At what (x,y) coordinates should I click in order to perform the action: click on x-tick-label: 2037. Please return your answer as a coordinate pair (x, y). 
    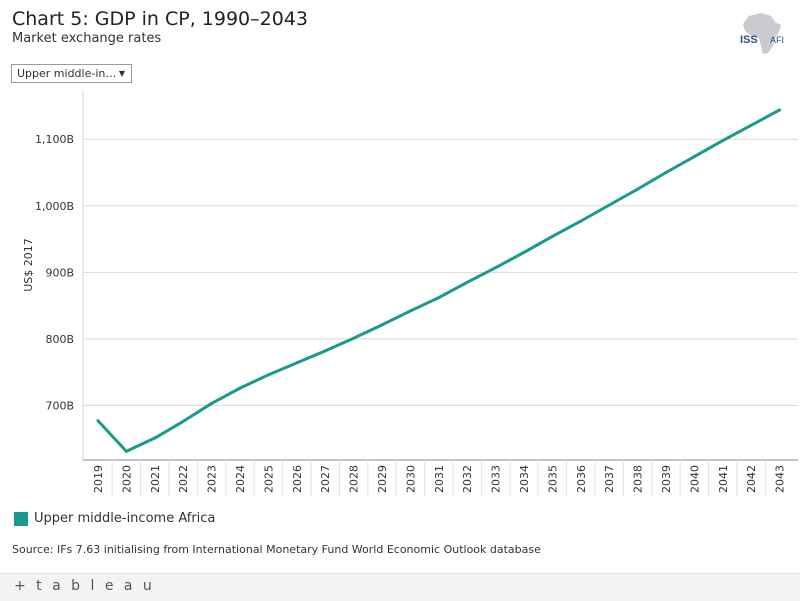
    Looking at the image, I should click on (609, 479).